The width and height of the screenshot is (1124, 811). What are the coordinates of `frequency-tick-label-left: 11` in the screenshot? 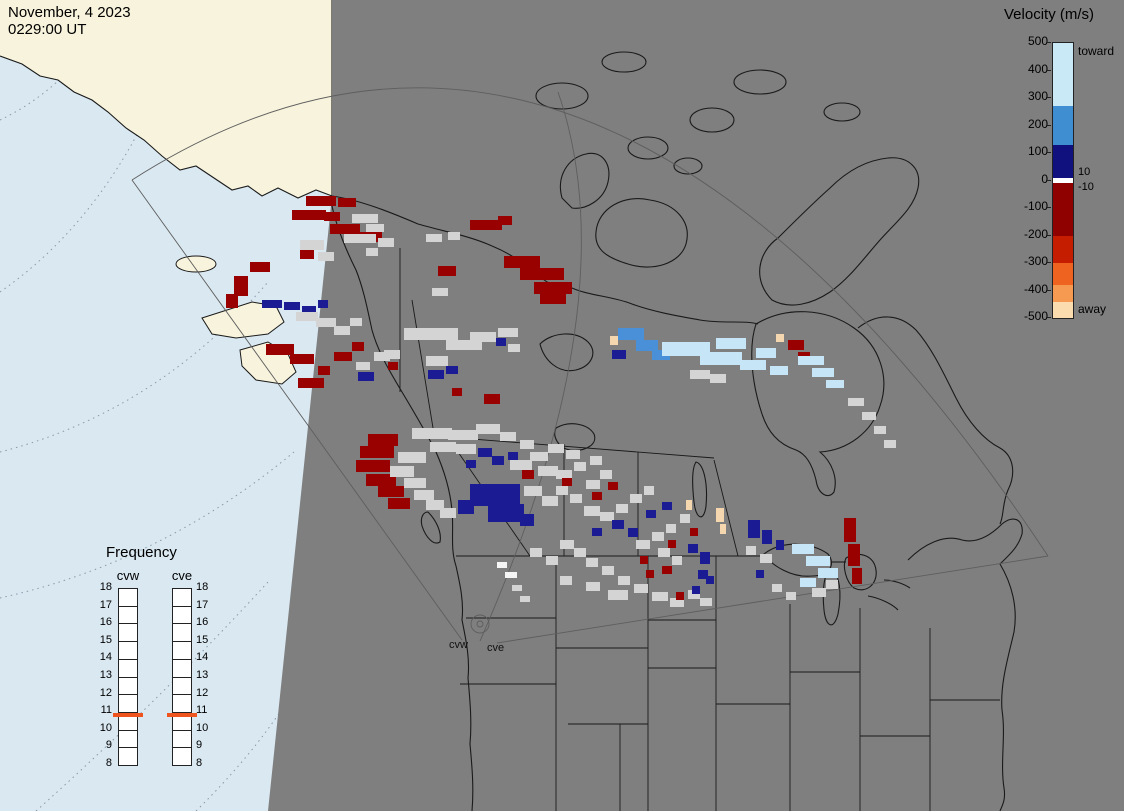 It's located at (106, 710).